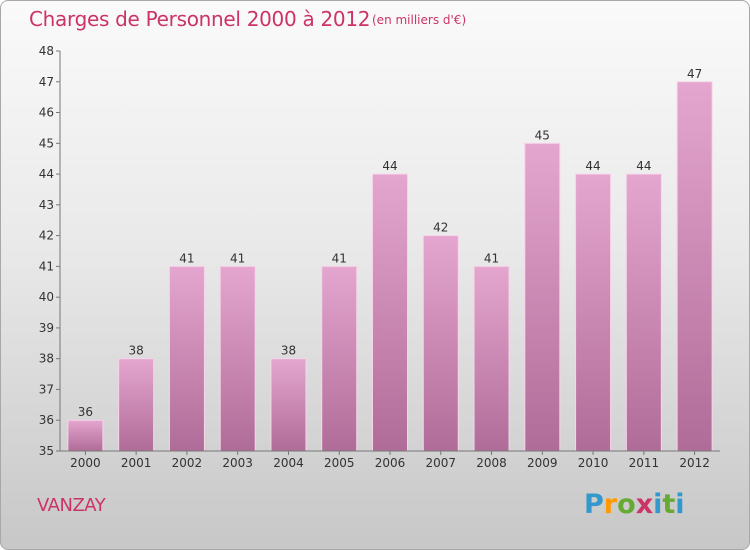 The height and width of the screenshot is (550, 750). Describe the element at coordinates (644, 504) in the screenshot. I see `logo-letter: x` at that location.